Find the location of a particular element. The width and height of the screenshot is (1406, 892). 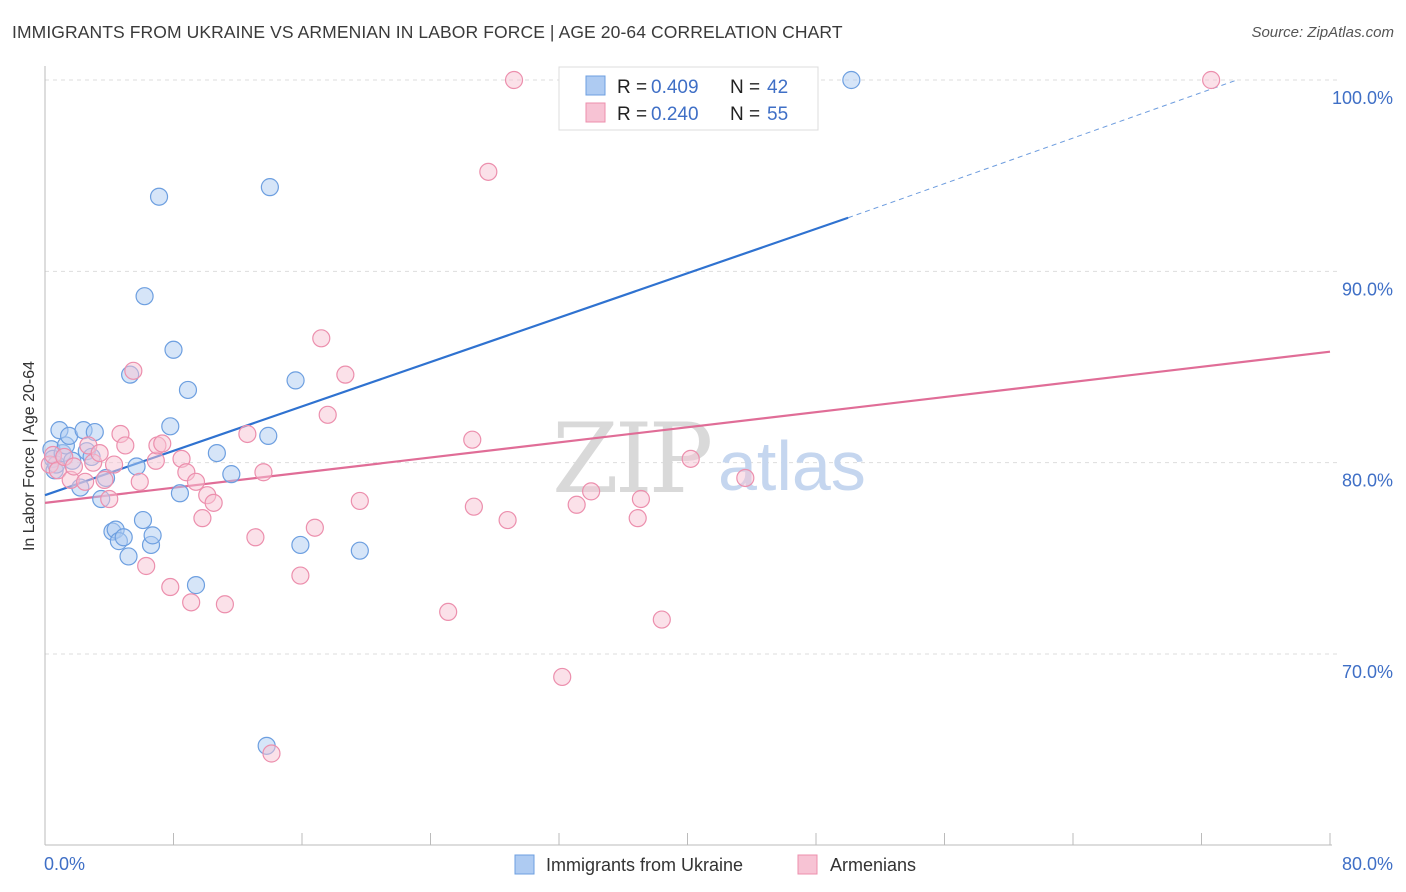

watermark: ZIP atlas is located at coordinates (709, 459).